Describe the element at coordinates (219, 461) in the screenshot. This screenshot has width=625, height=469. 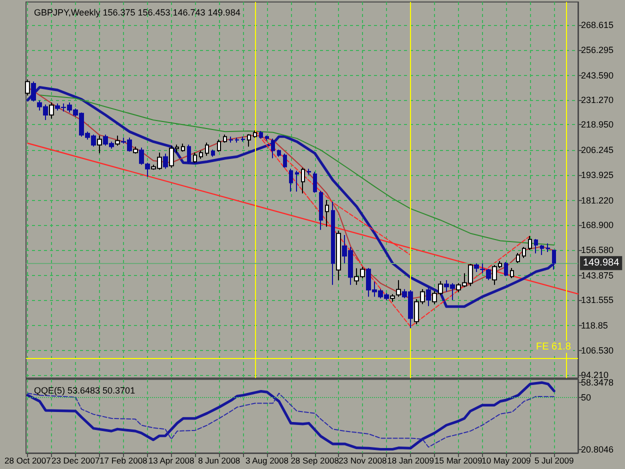
I see `x-tick-label: 8 Jun 2008` at that location.